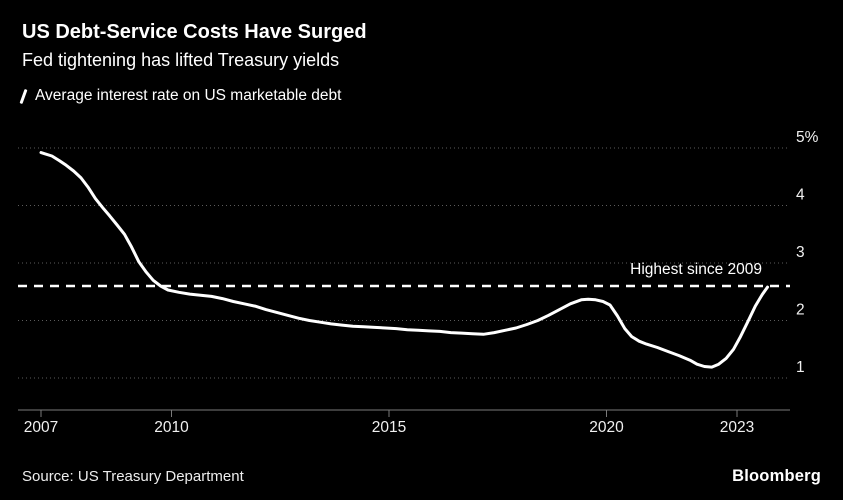 The image size is (843, 500). Describe the element at coordinates (807, 137) in the screenshot. I see `y-tick-label: 5%` at that location.